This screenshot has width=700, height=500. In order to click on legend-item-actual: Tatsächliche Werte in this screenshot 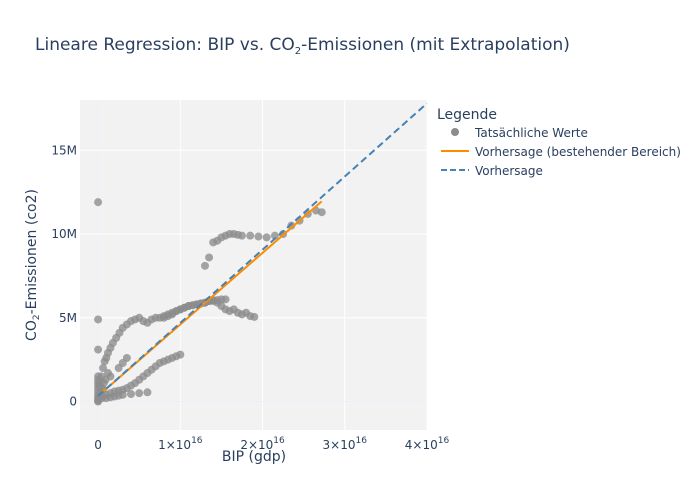, I will do `click(519, 133)`.